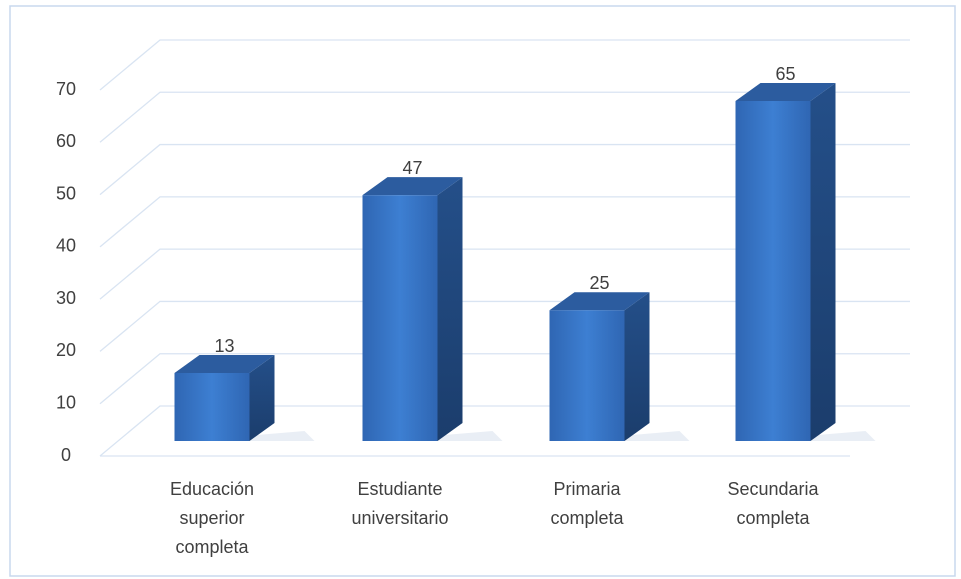 This screenshot has width=961, height=579. What do you see at coordinates (412, 168) in the screenshot?
I see `value-label: 47` at bounding box center [412, 168].